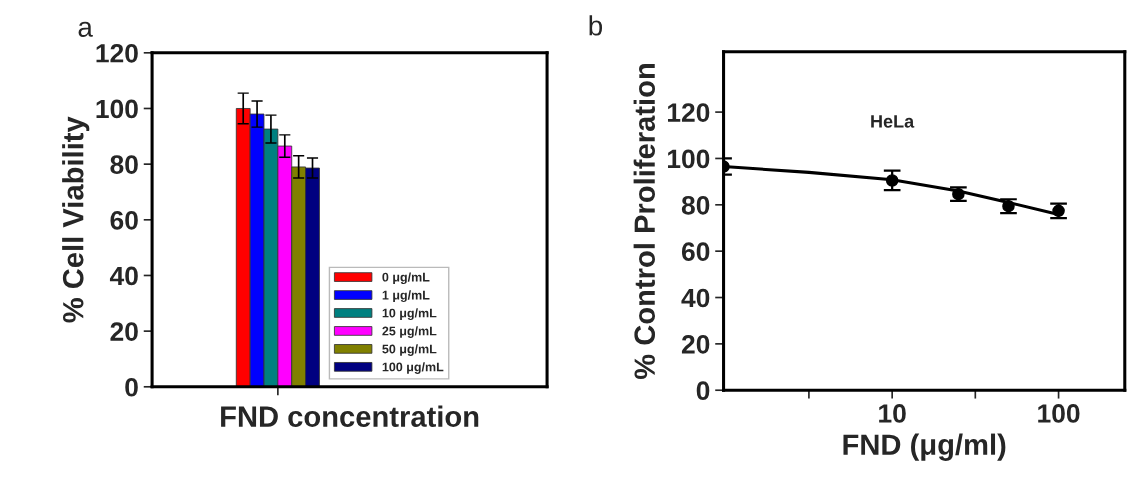 The image size is (1135, 489). I want to click on y-axis-title: % Cell Viability, so click(76, 219).